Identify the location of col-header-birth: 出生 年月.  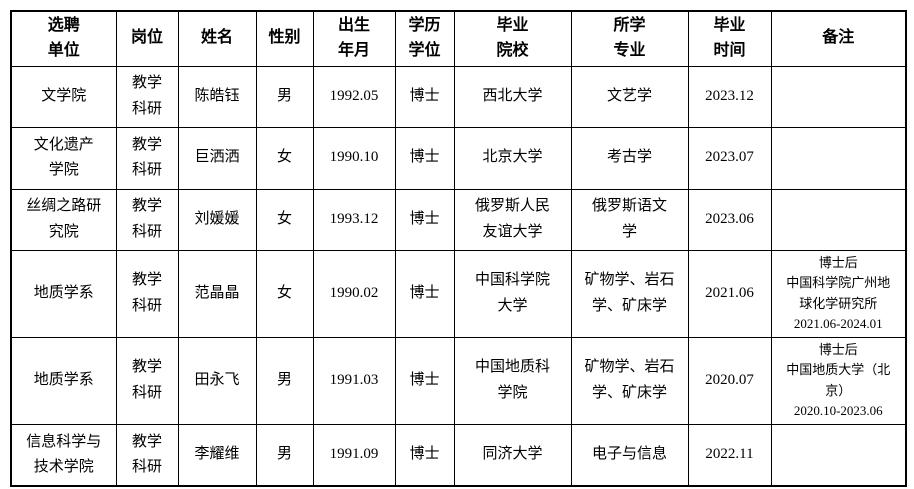
(354, 38).